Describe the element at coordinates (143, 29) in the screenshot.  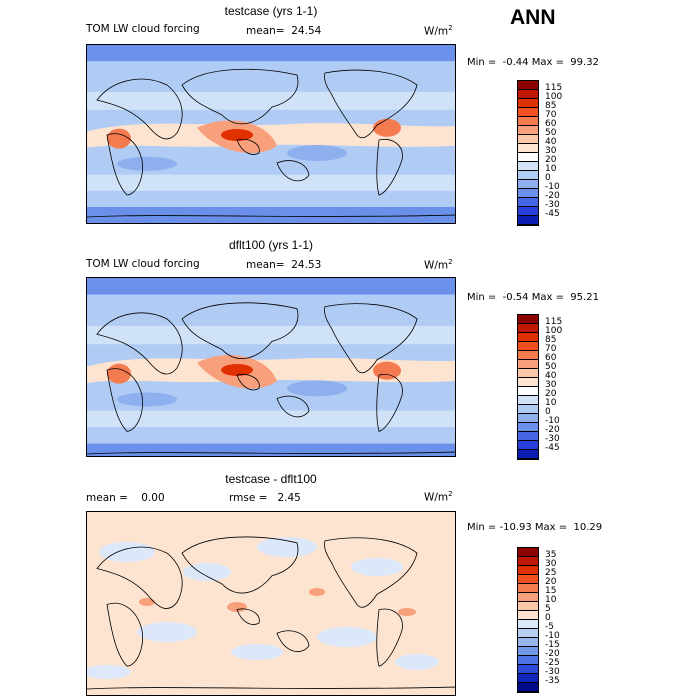
I see `field-name: TOM LW cloud forcing` at that location.